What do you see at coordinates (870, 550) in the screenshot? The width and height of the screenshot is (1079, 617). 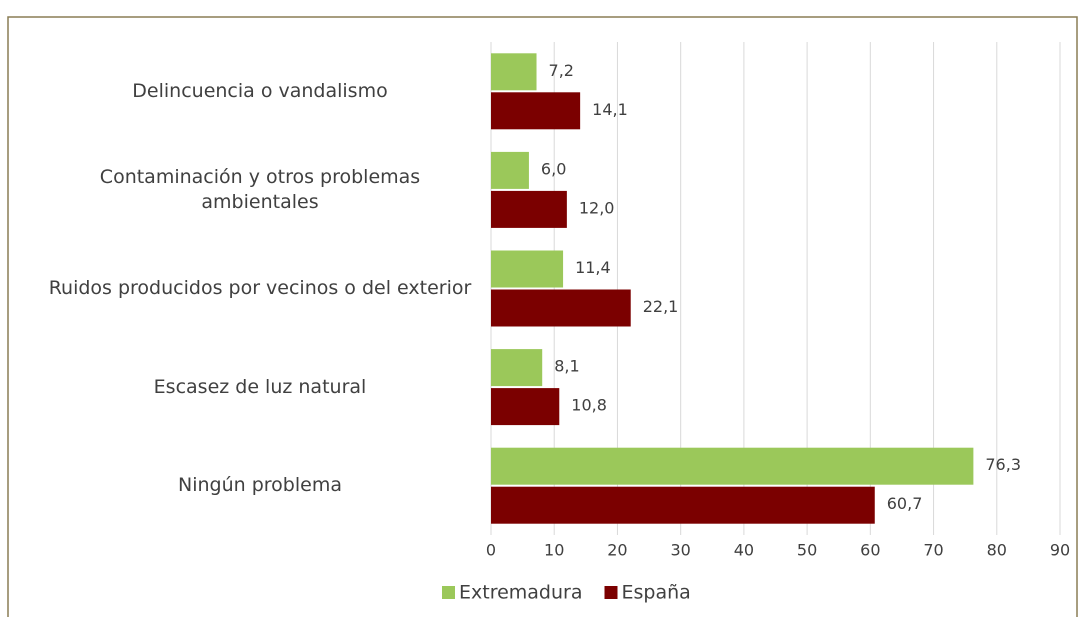 I see `x-tick-label: 60` at bounding box center [870, 550].